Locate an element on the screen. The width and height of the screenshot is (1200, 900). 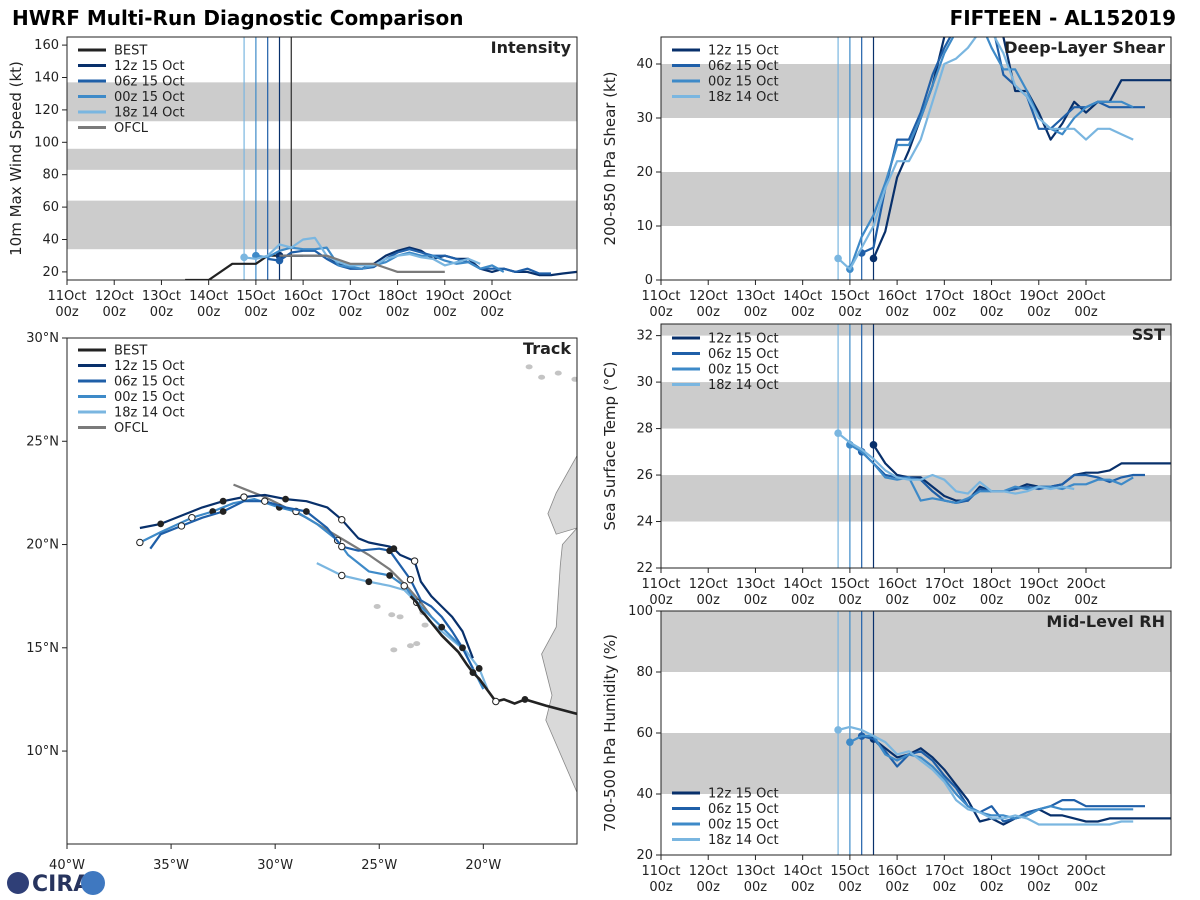
sst-series-18z-14-oct is located at coordinates (956, 463).